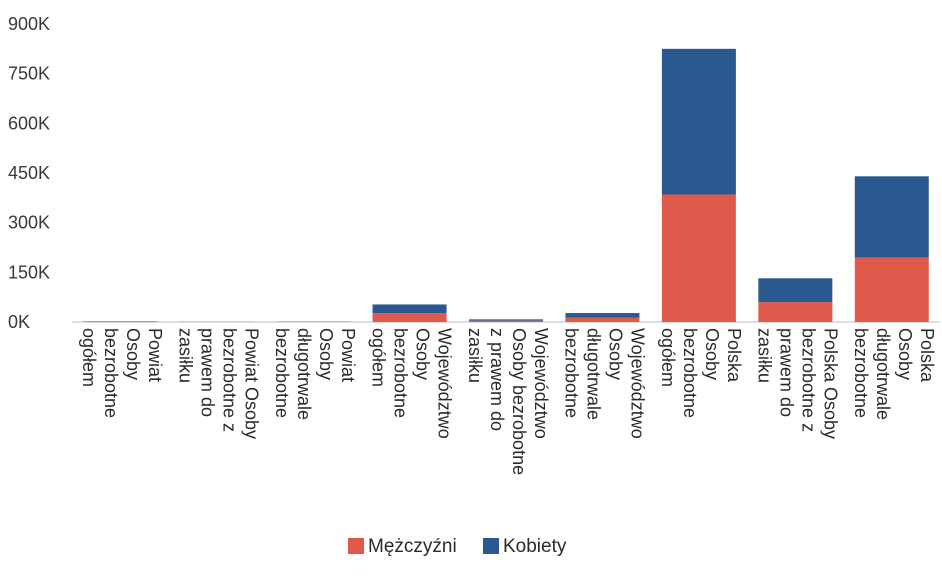  Describe the element at coordinates (19, 322) in the screenshot. I see `y-tick-label: 0K` at that location.